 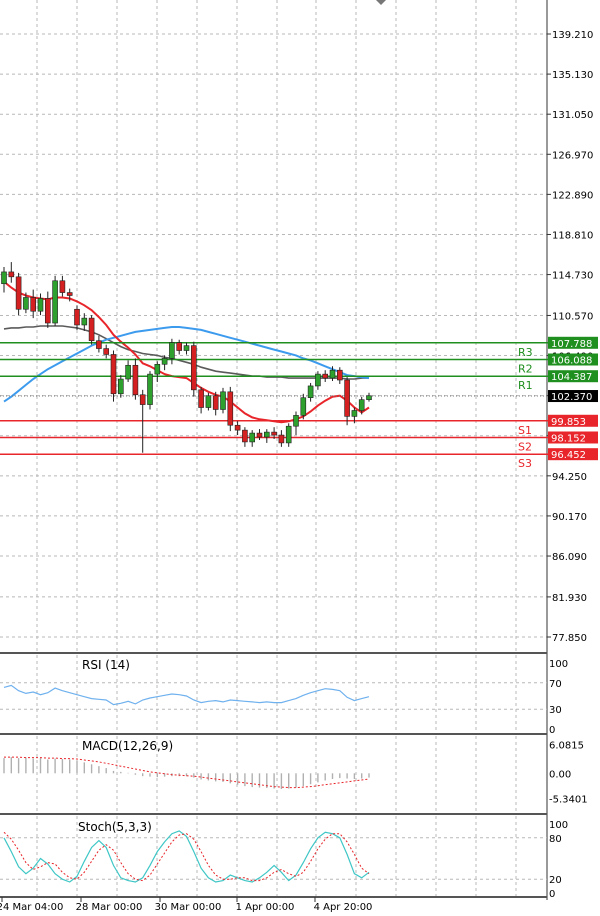 I want to click on price-tick-label: 77.850, so click(x=569, y=638).